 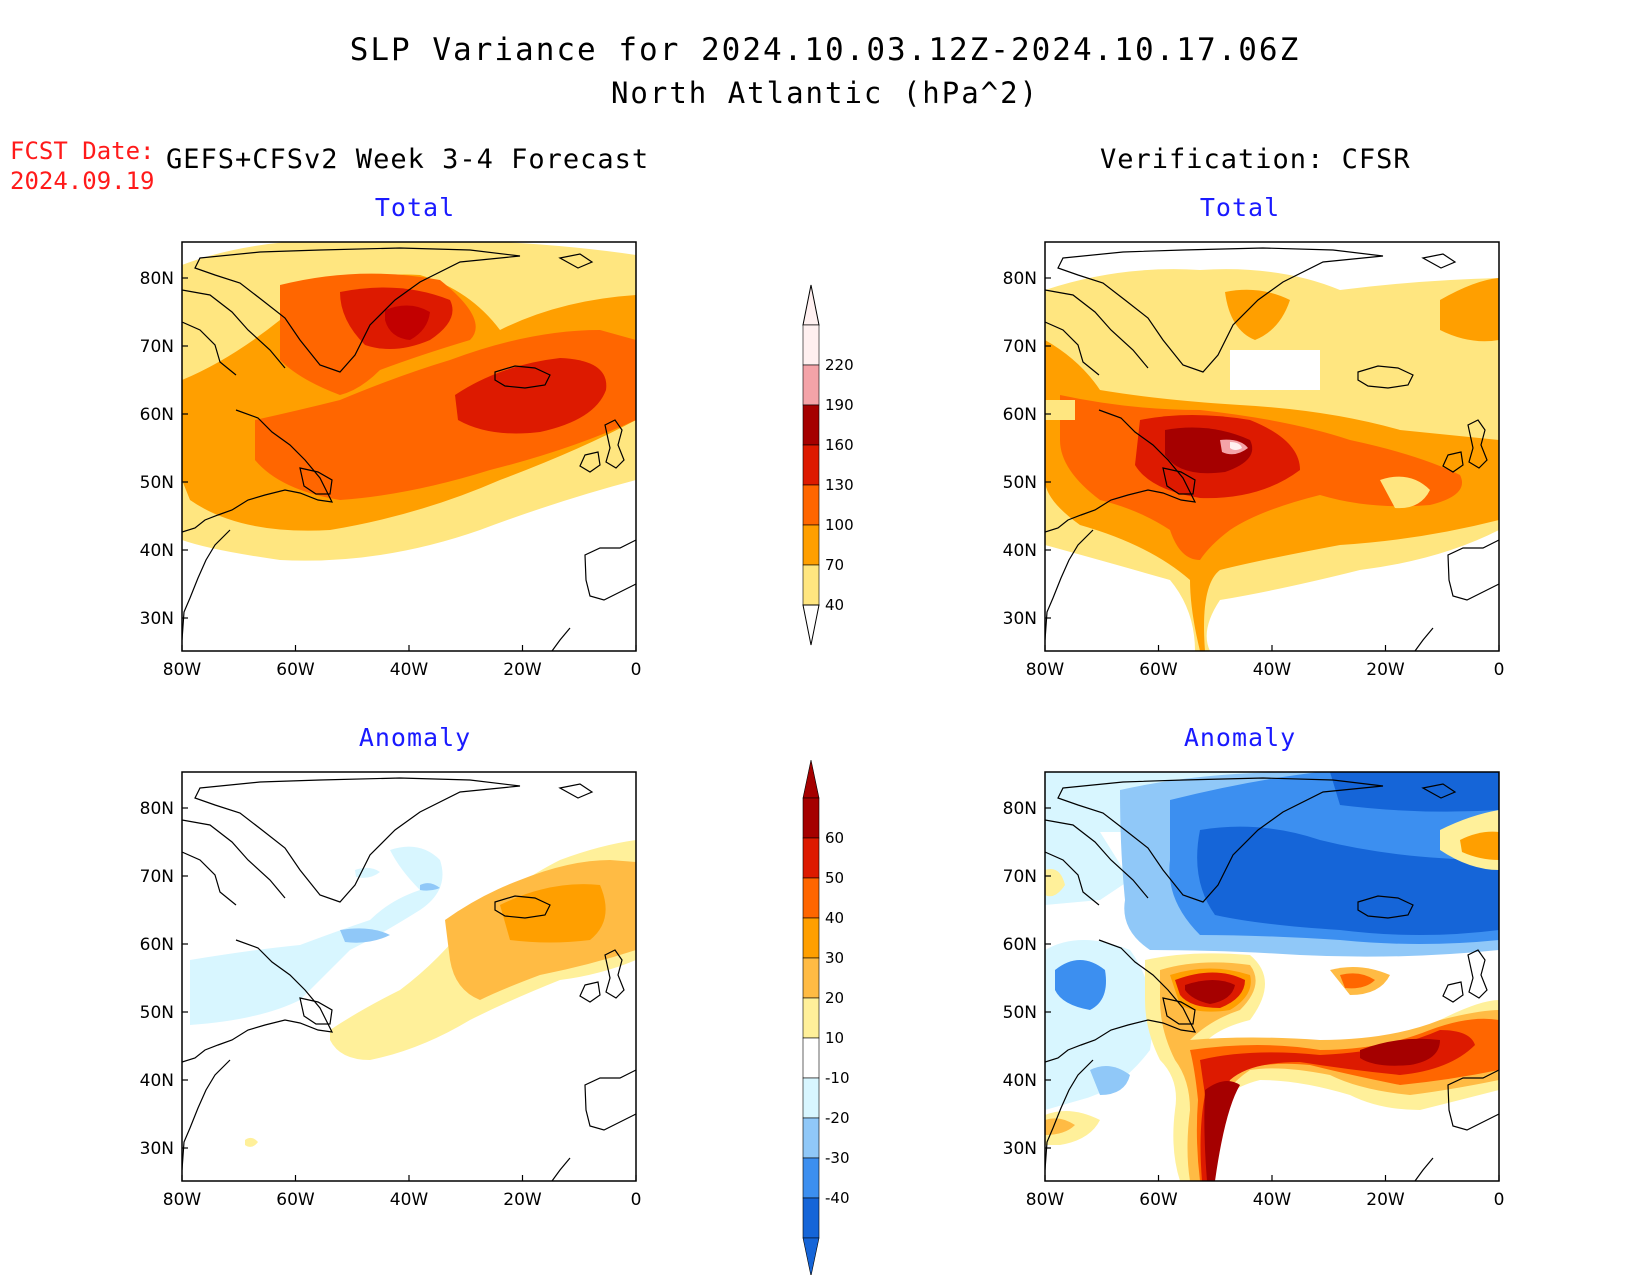 What do you see at coordinates (839, 485) in the screenshot?
I see `colorbar-label: 130` at bounding box center [839, 485].